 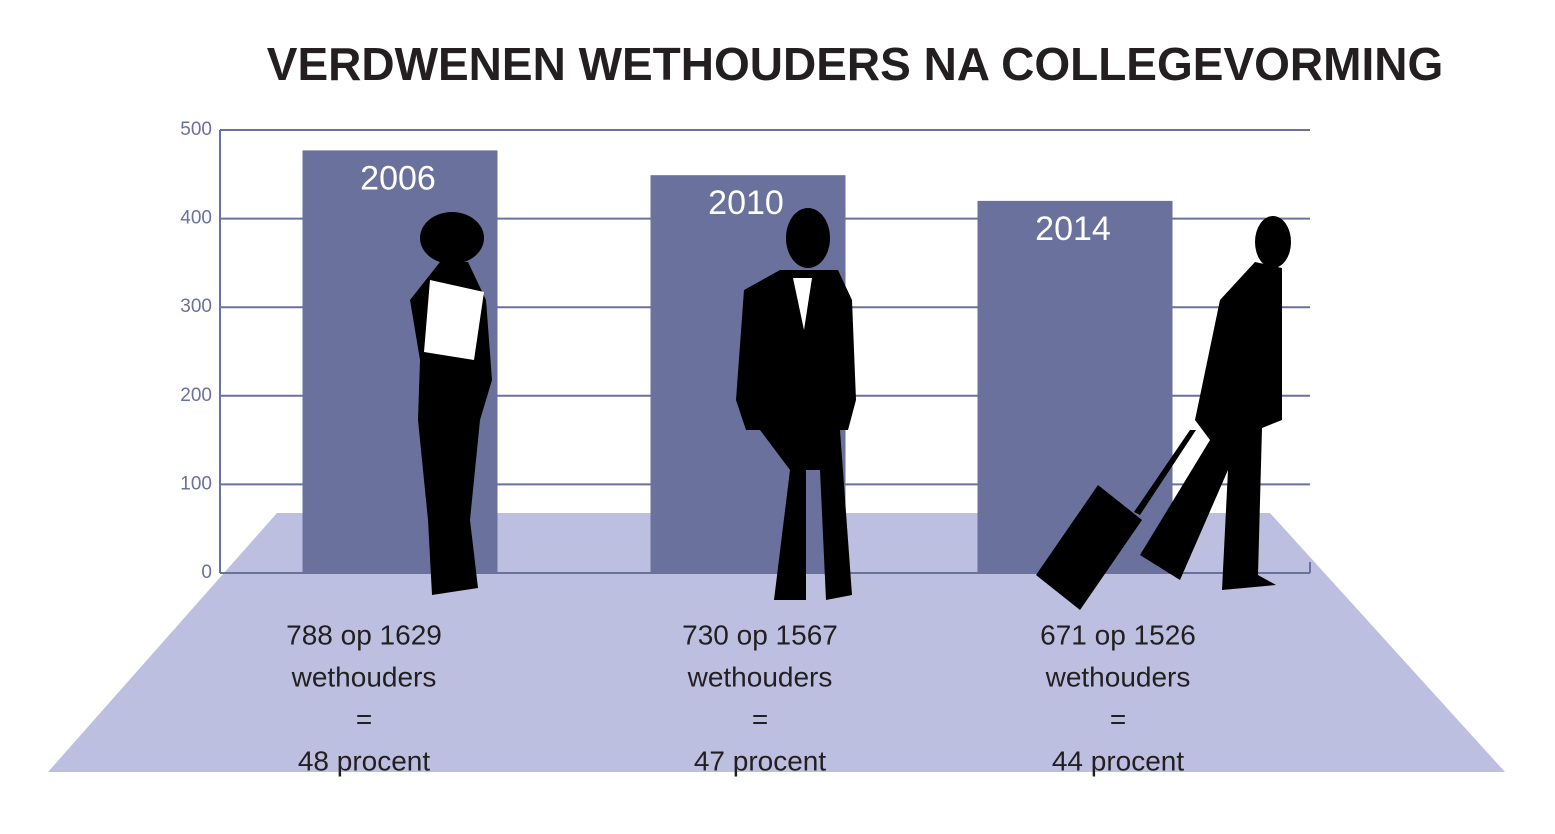 I want to click on chart-title: VERDWENEN WETHOUDERS NA COLLEGEVORMING, so click(x=855, y=64).